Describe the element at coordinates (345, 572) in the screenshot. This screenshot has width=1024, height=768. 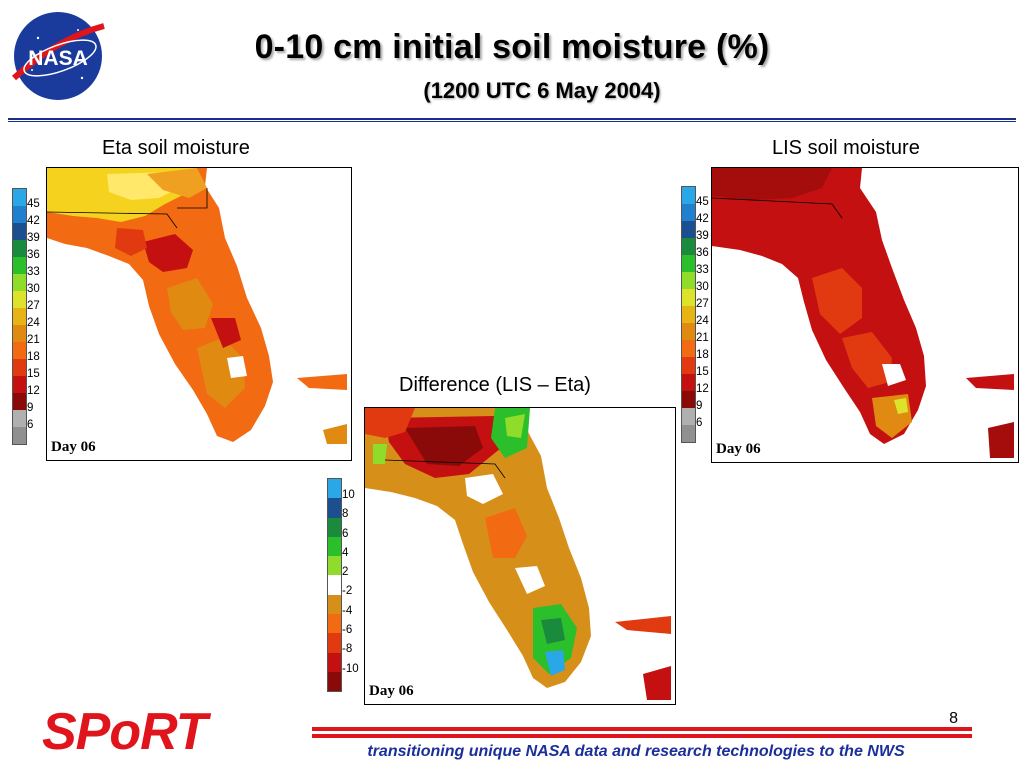
I see `diff-colorbar-tick: 2` at that location.